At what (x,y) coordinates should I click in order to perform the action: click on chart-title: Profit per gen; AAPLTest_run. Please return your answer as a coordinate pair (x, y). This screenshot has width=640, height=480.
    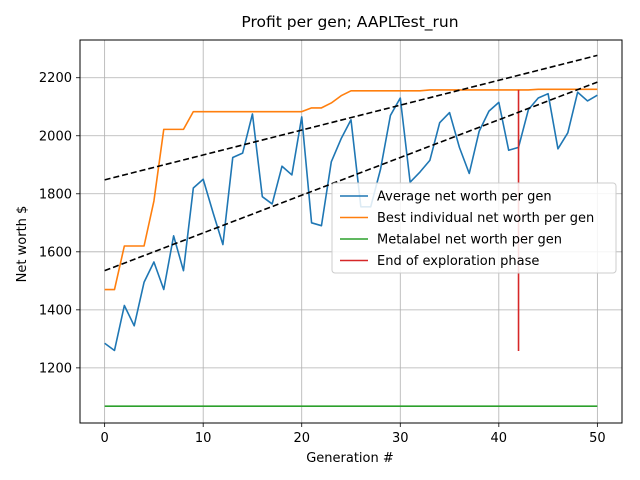
    Looking at the image, I should click on (349, 22).